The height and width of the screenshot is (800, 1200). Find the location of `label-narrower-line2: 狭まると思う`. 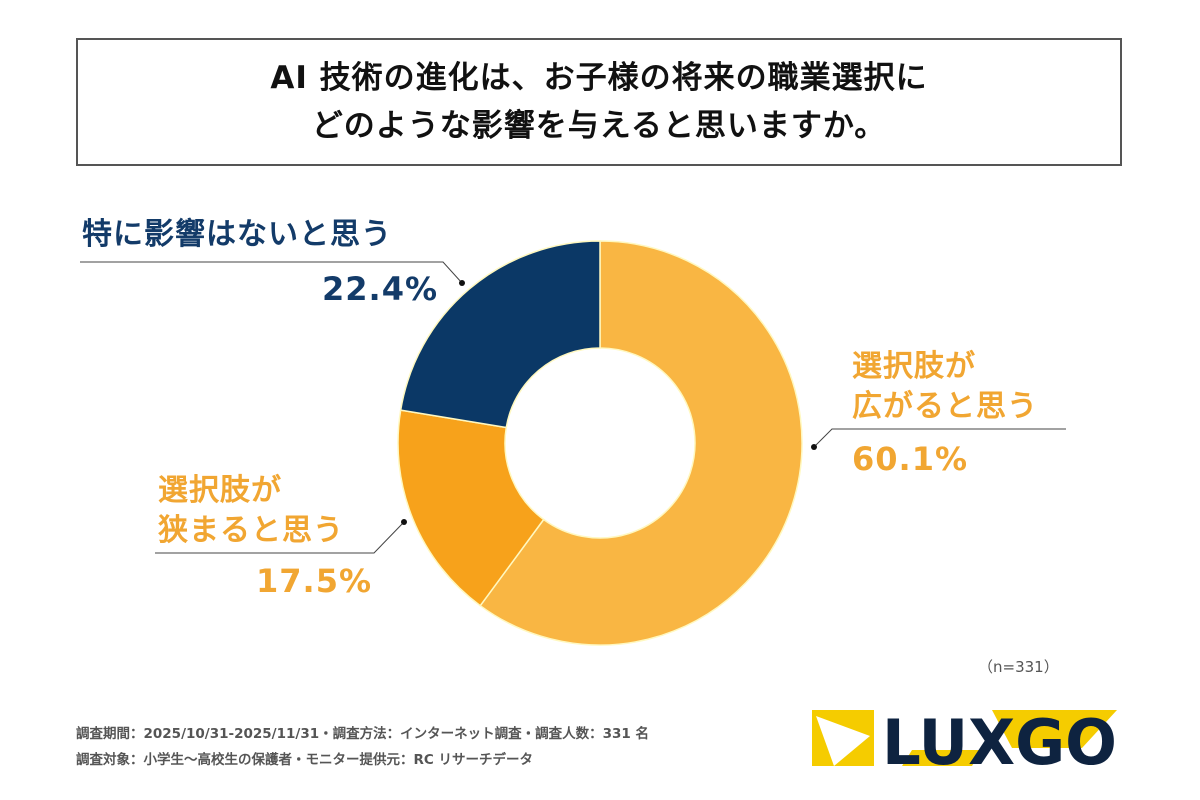

label-narrower-line2: 狭まると思う is located at coordinates (251, 530).